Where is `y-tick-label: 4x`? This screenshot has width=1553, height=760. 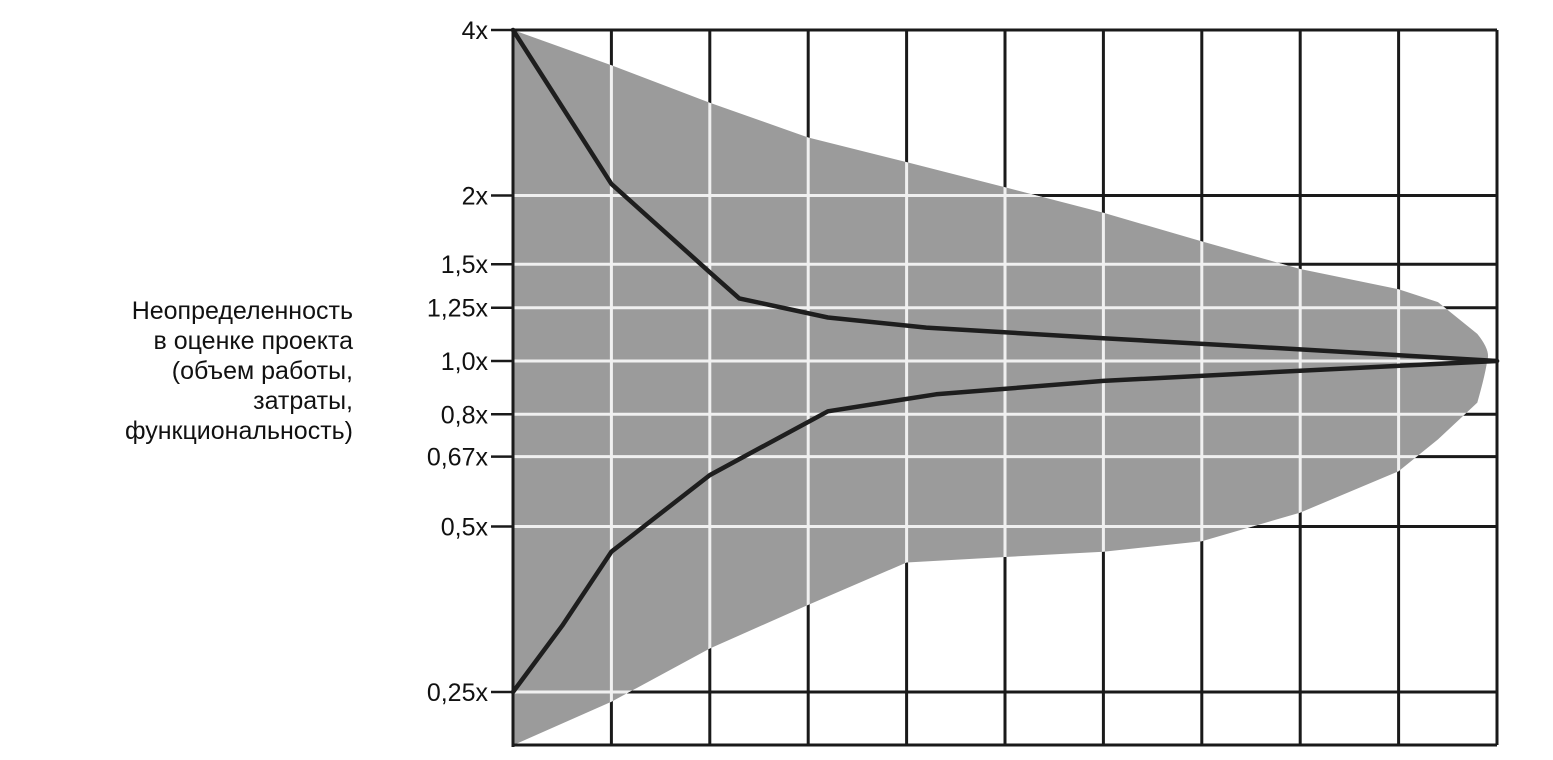
y-tick-label: 4x is located at coordinates (475, 31).